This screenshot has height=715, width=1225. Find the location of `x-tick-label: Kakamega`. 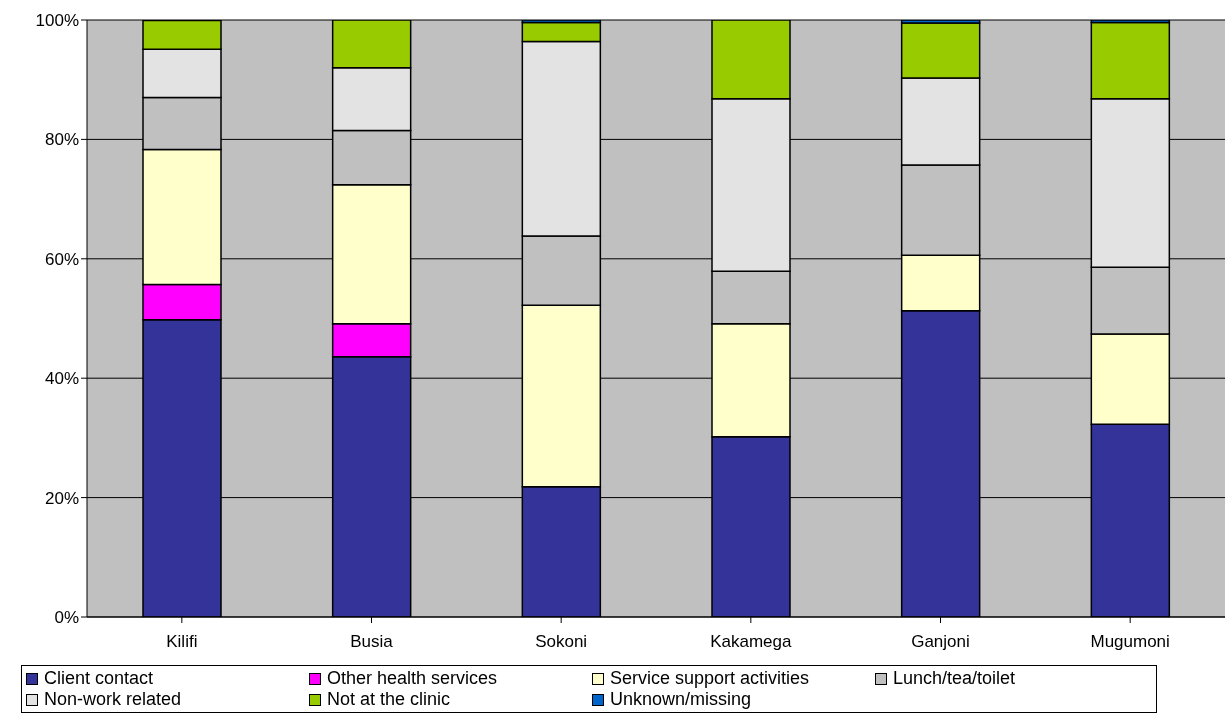

x-tick-label: Kakamega is located at coordinates (751, 642).